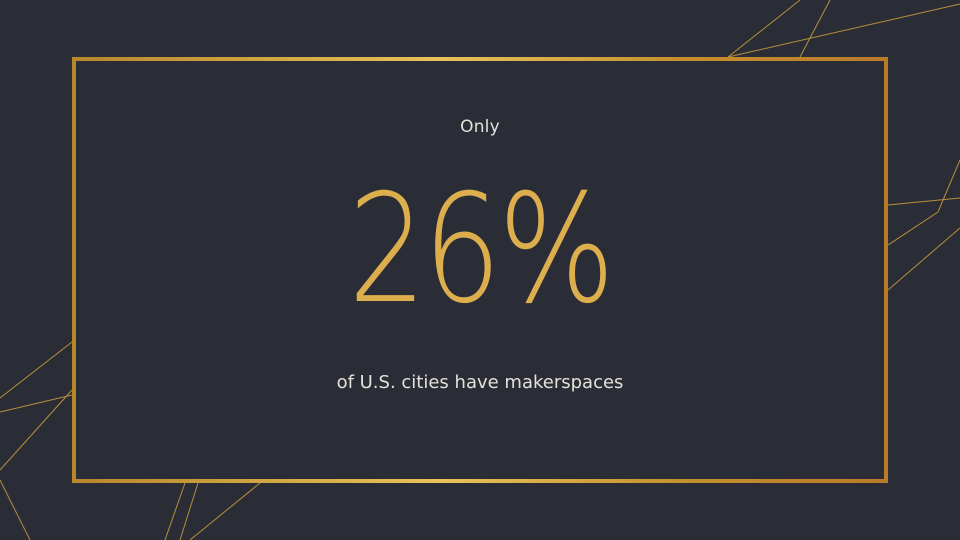  Describe the element at coordinates (480, 382) in the screenshot. I see `statistic-caption: of U.S. cities have makerspaces` at that location.